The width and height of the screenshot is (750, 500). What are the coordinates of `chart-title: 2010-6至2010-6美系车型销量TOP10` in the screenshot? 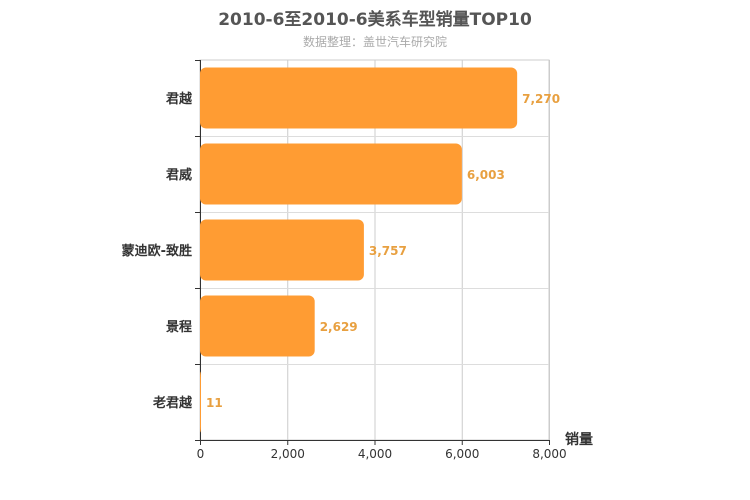 It's located at (375, 20).